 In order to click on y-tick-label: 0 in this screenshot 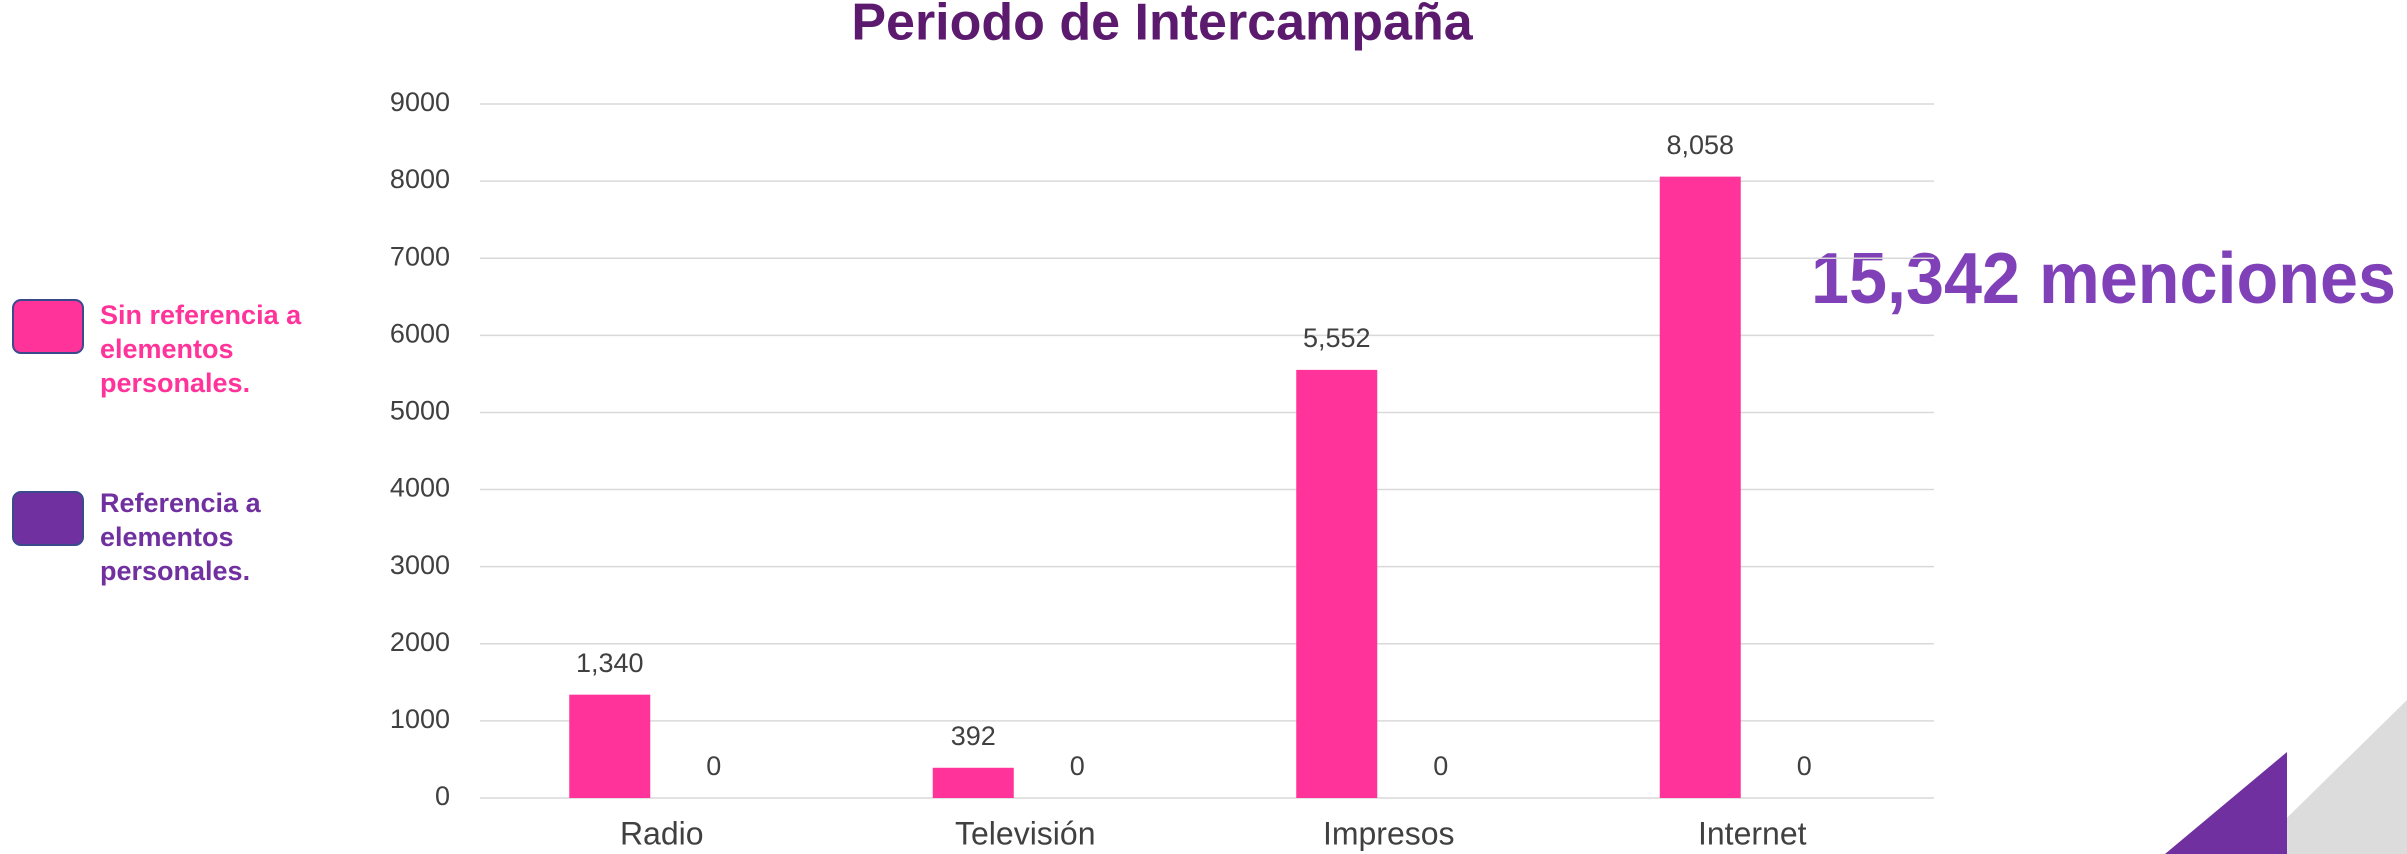, I will do `click(442, 796)`.